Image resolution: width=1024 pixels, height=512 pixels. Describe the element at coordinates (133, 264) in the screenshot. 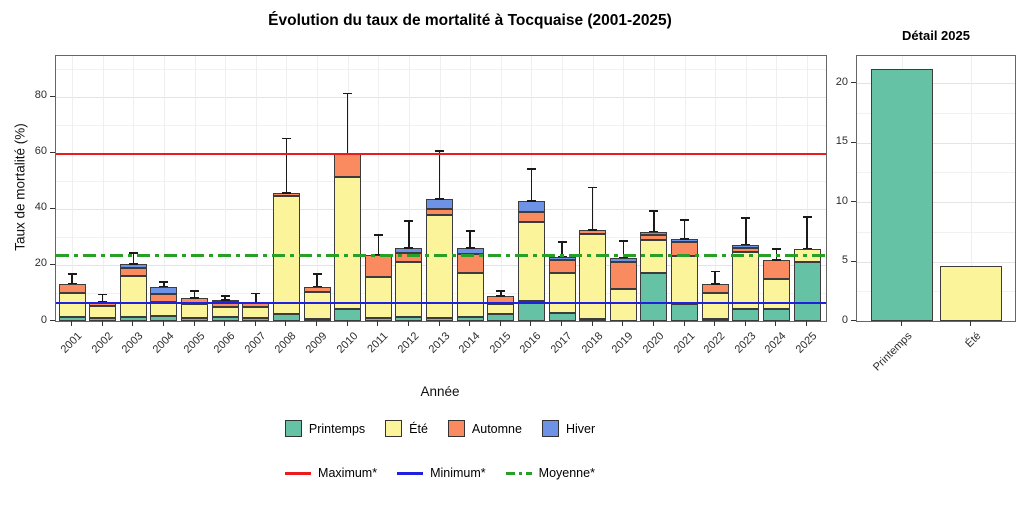

I see `error-bar-cap-bottom-2003` at that location.